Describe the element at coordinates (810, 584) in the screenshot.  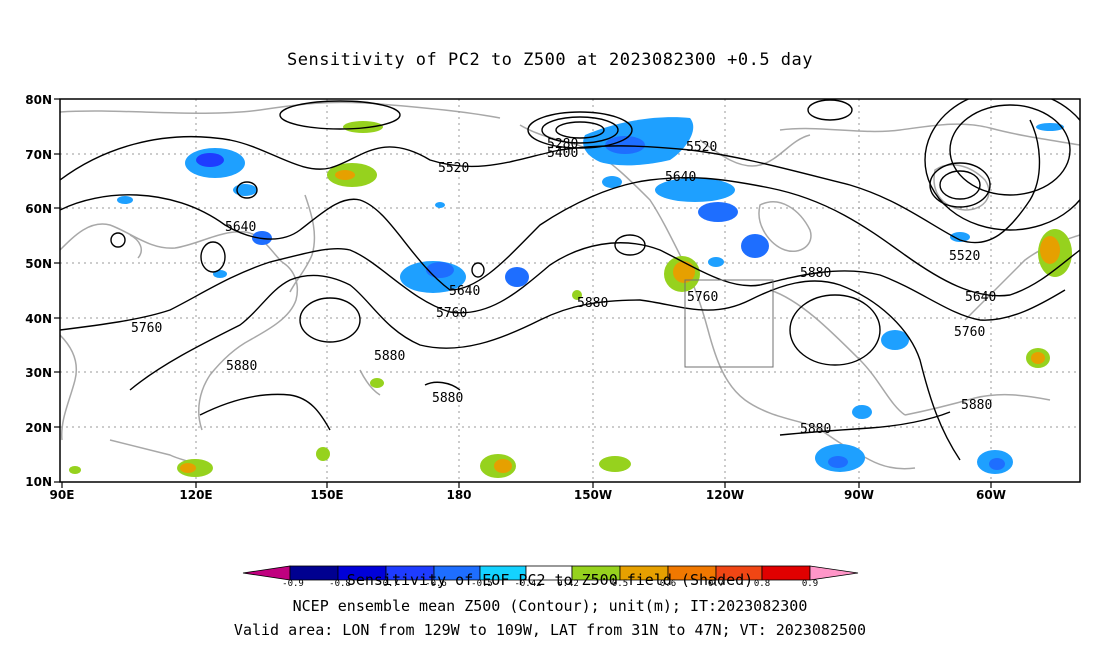
I see `colorbar-tick: 0.9` at that location.